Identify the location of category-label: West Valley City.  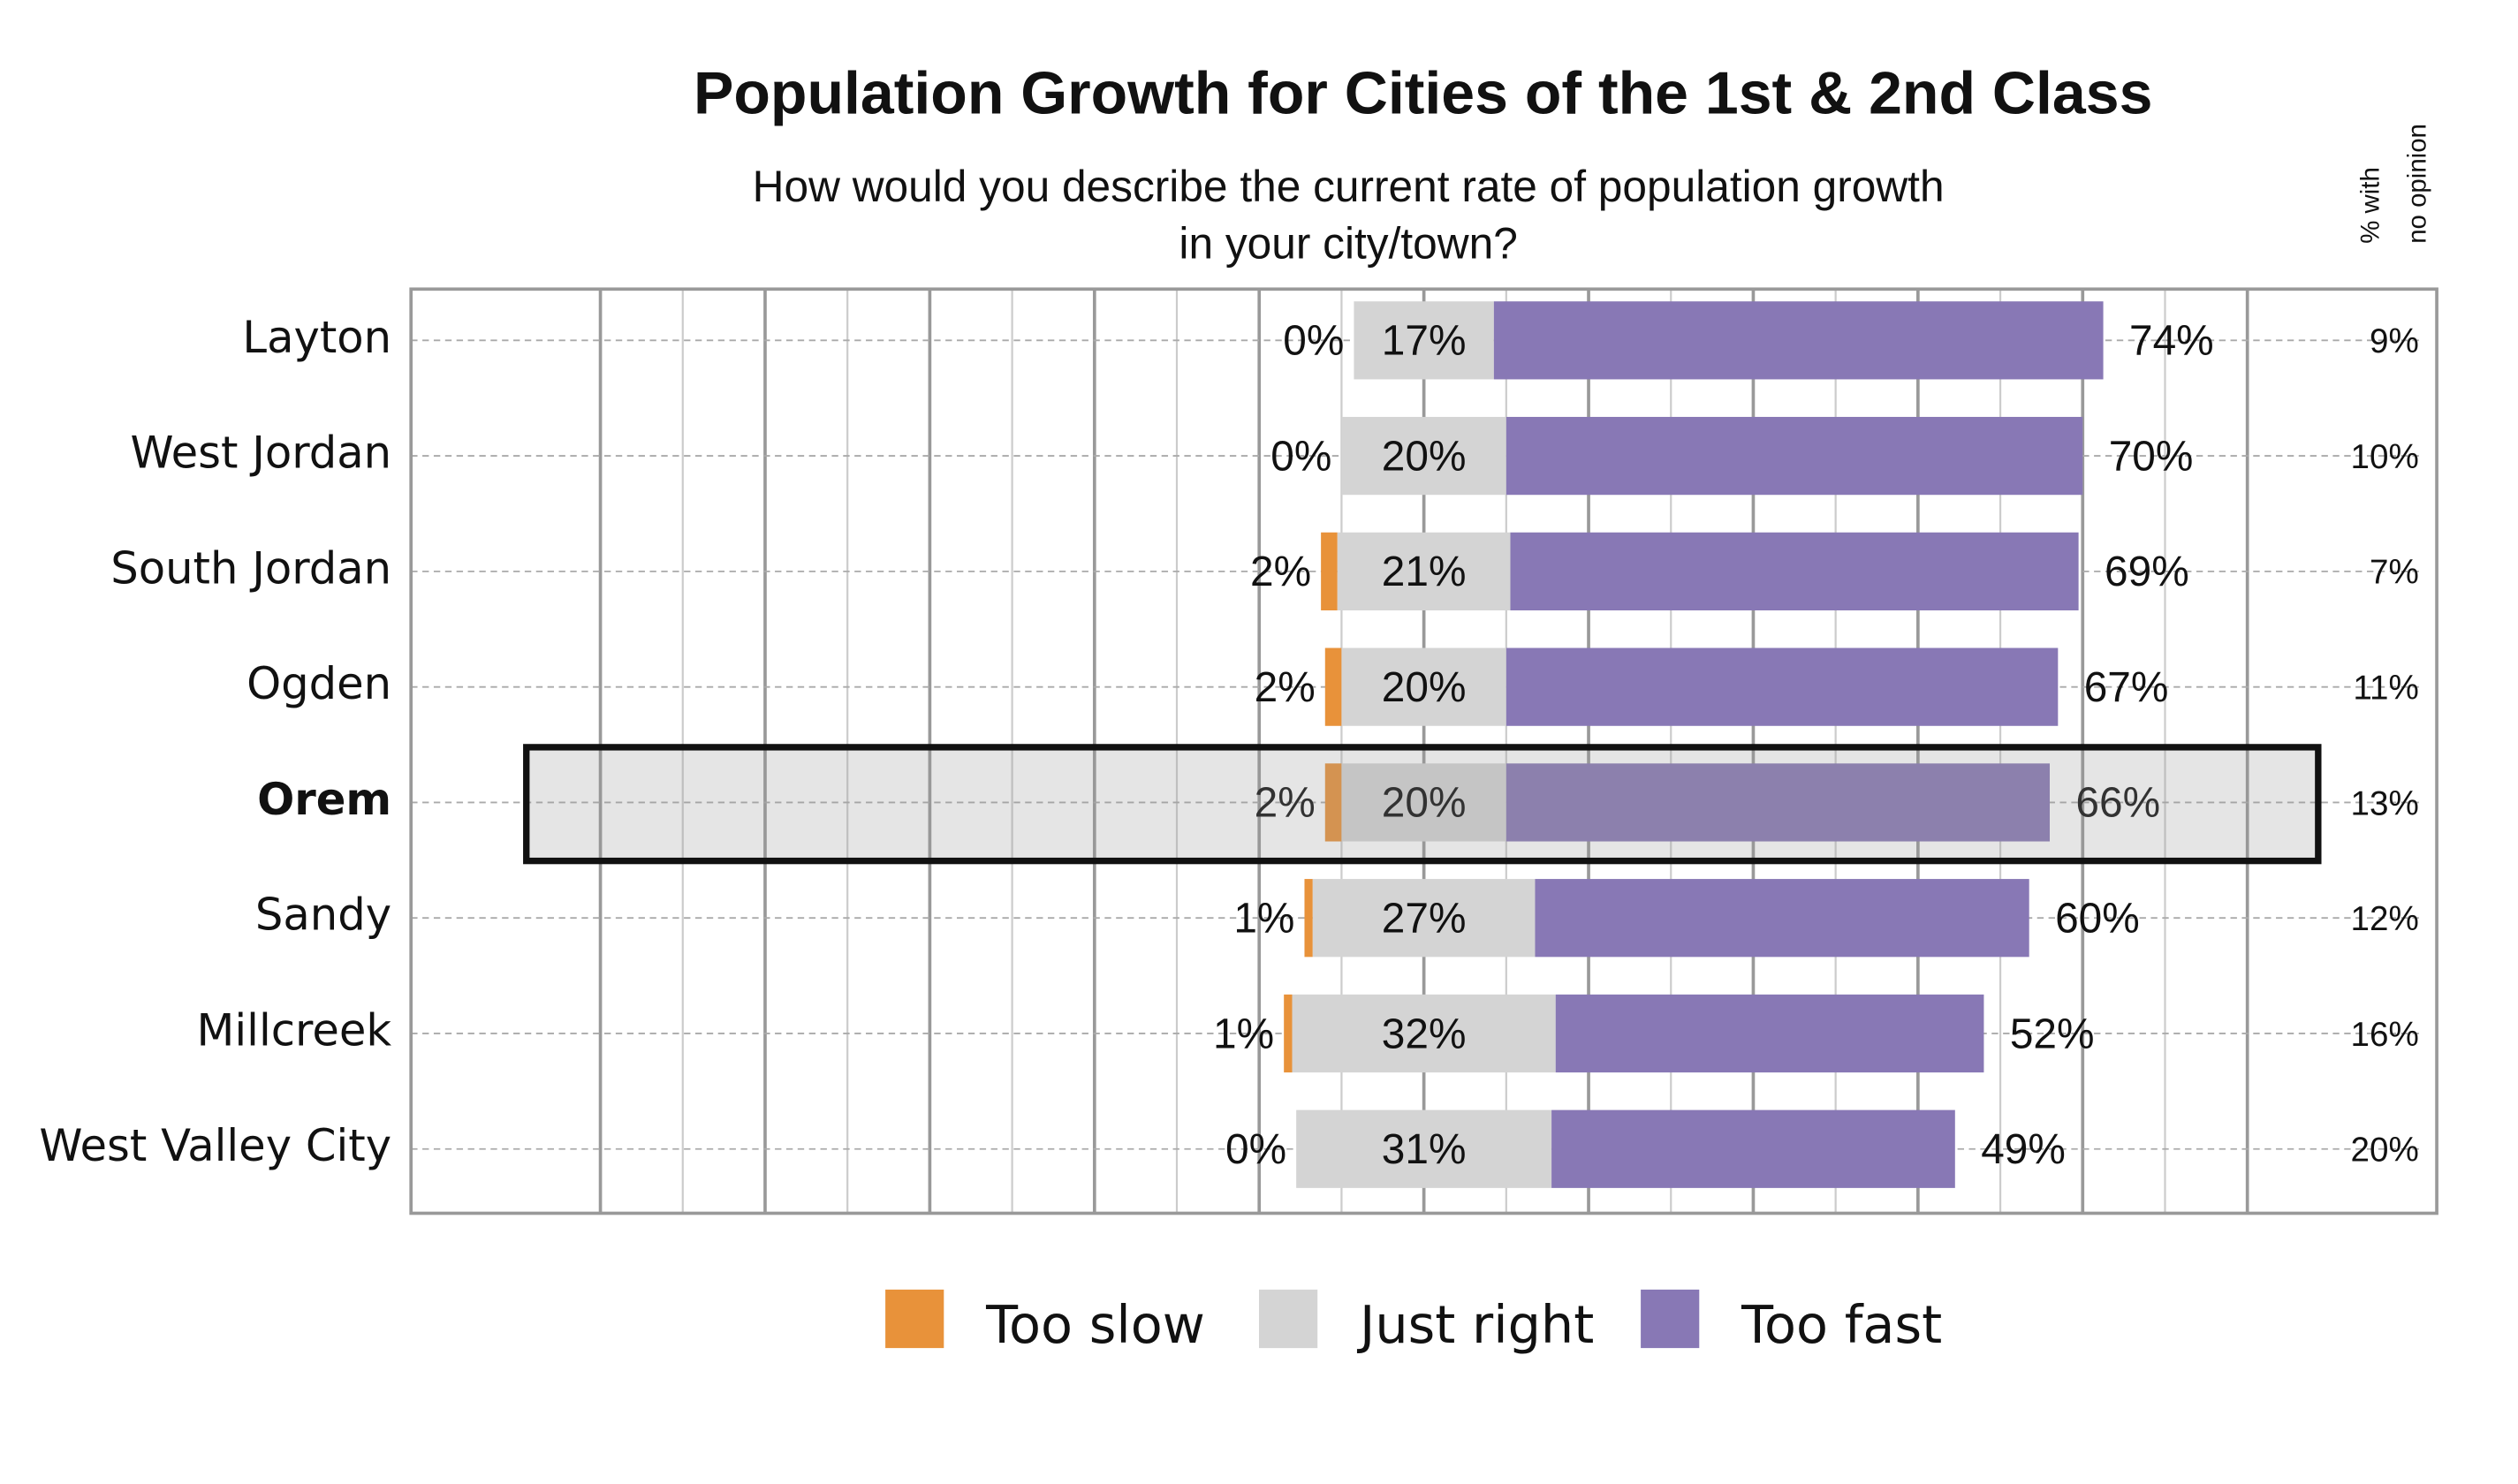
(215, 1145).